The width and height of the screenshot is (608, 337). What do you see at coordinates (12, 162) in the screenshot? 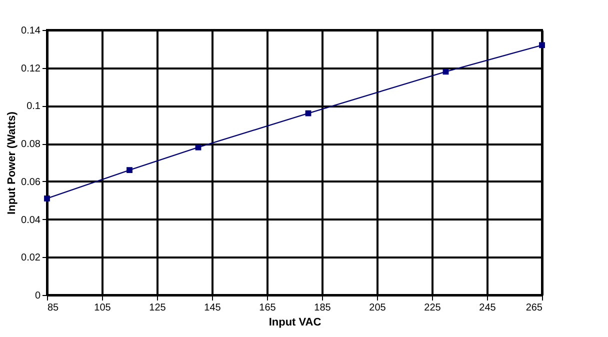
I see `y-axis-title: Input Power (Watts)` at bounding box center [12, 162].